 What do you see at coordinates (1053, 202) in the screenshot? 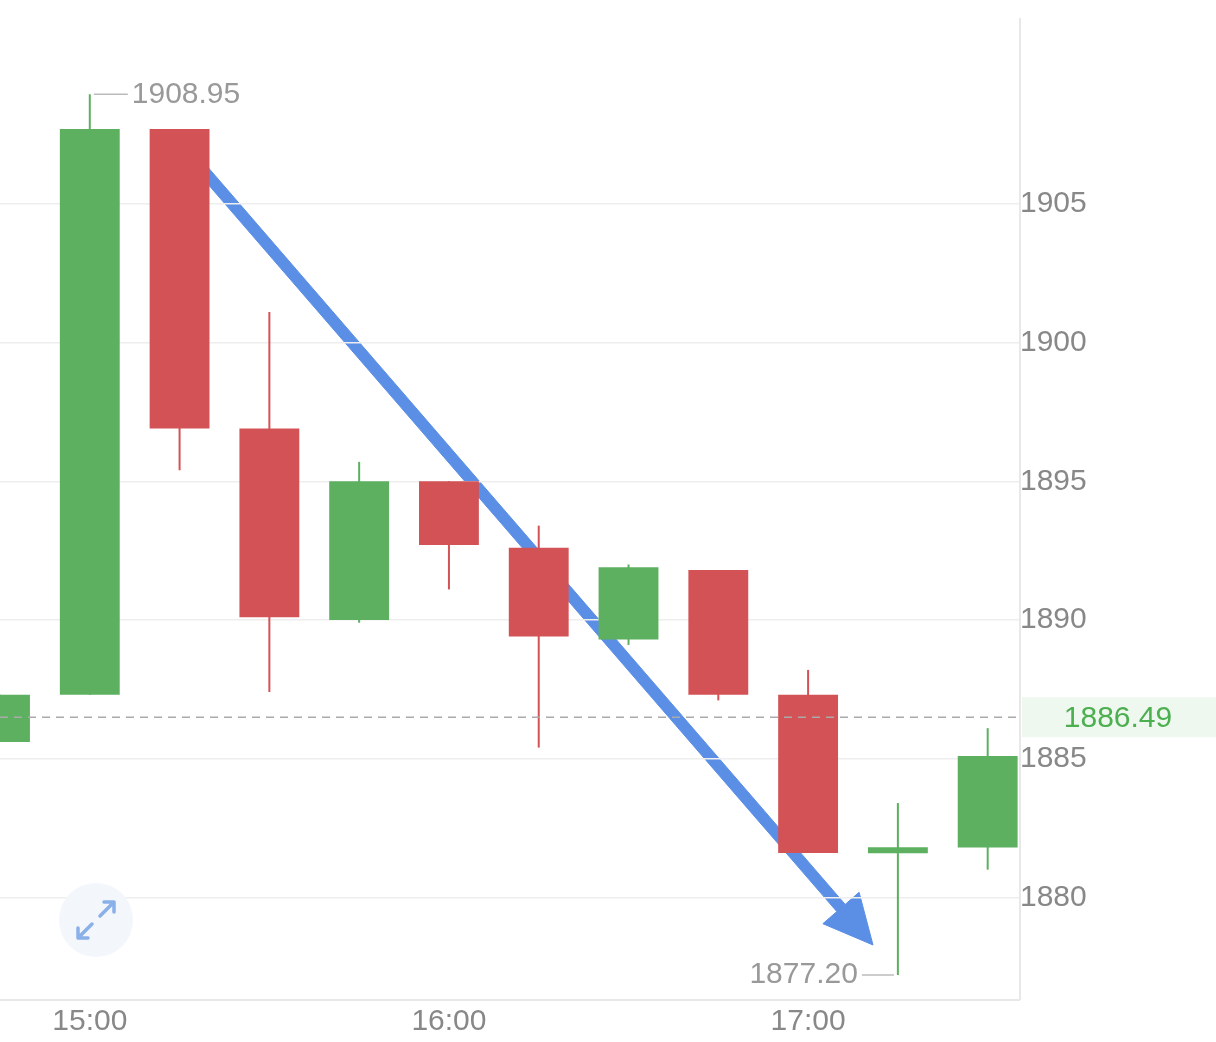
I see `y-tick-label: 1905` at bounding box center [1053, 202].